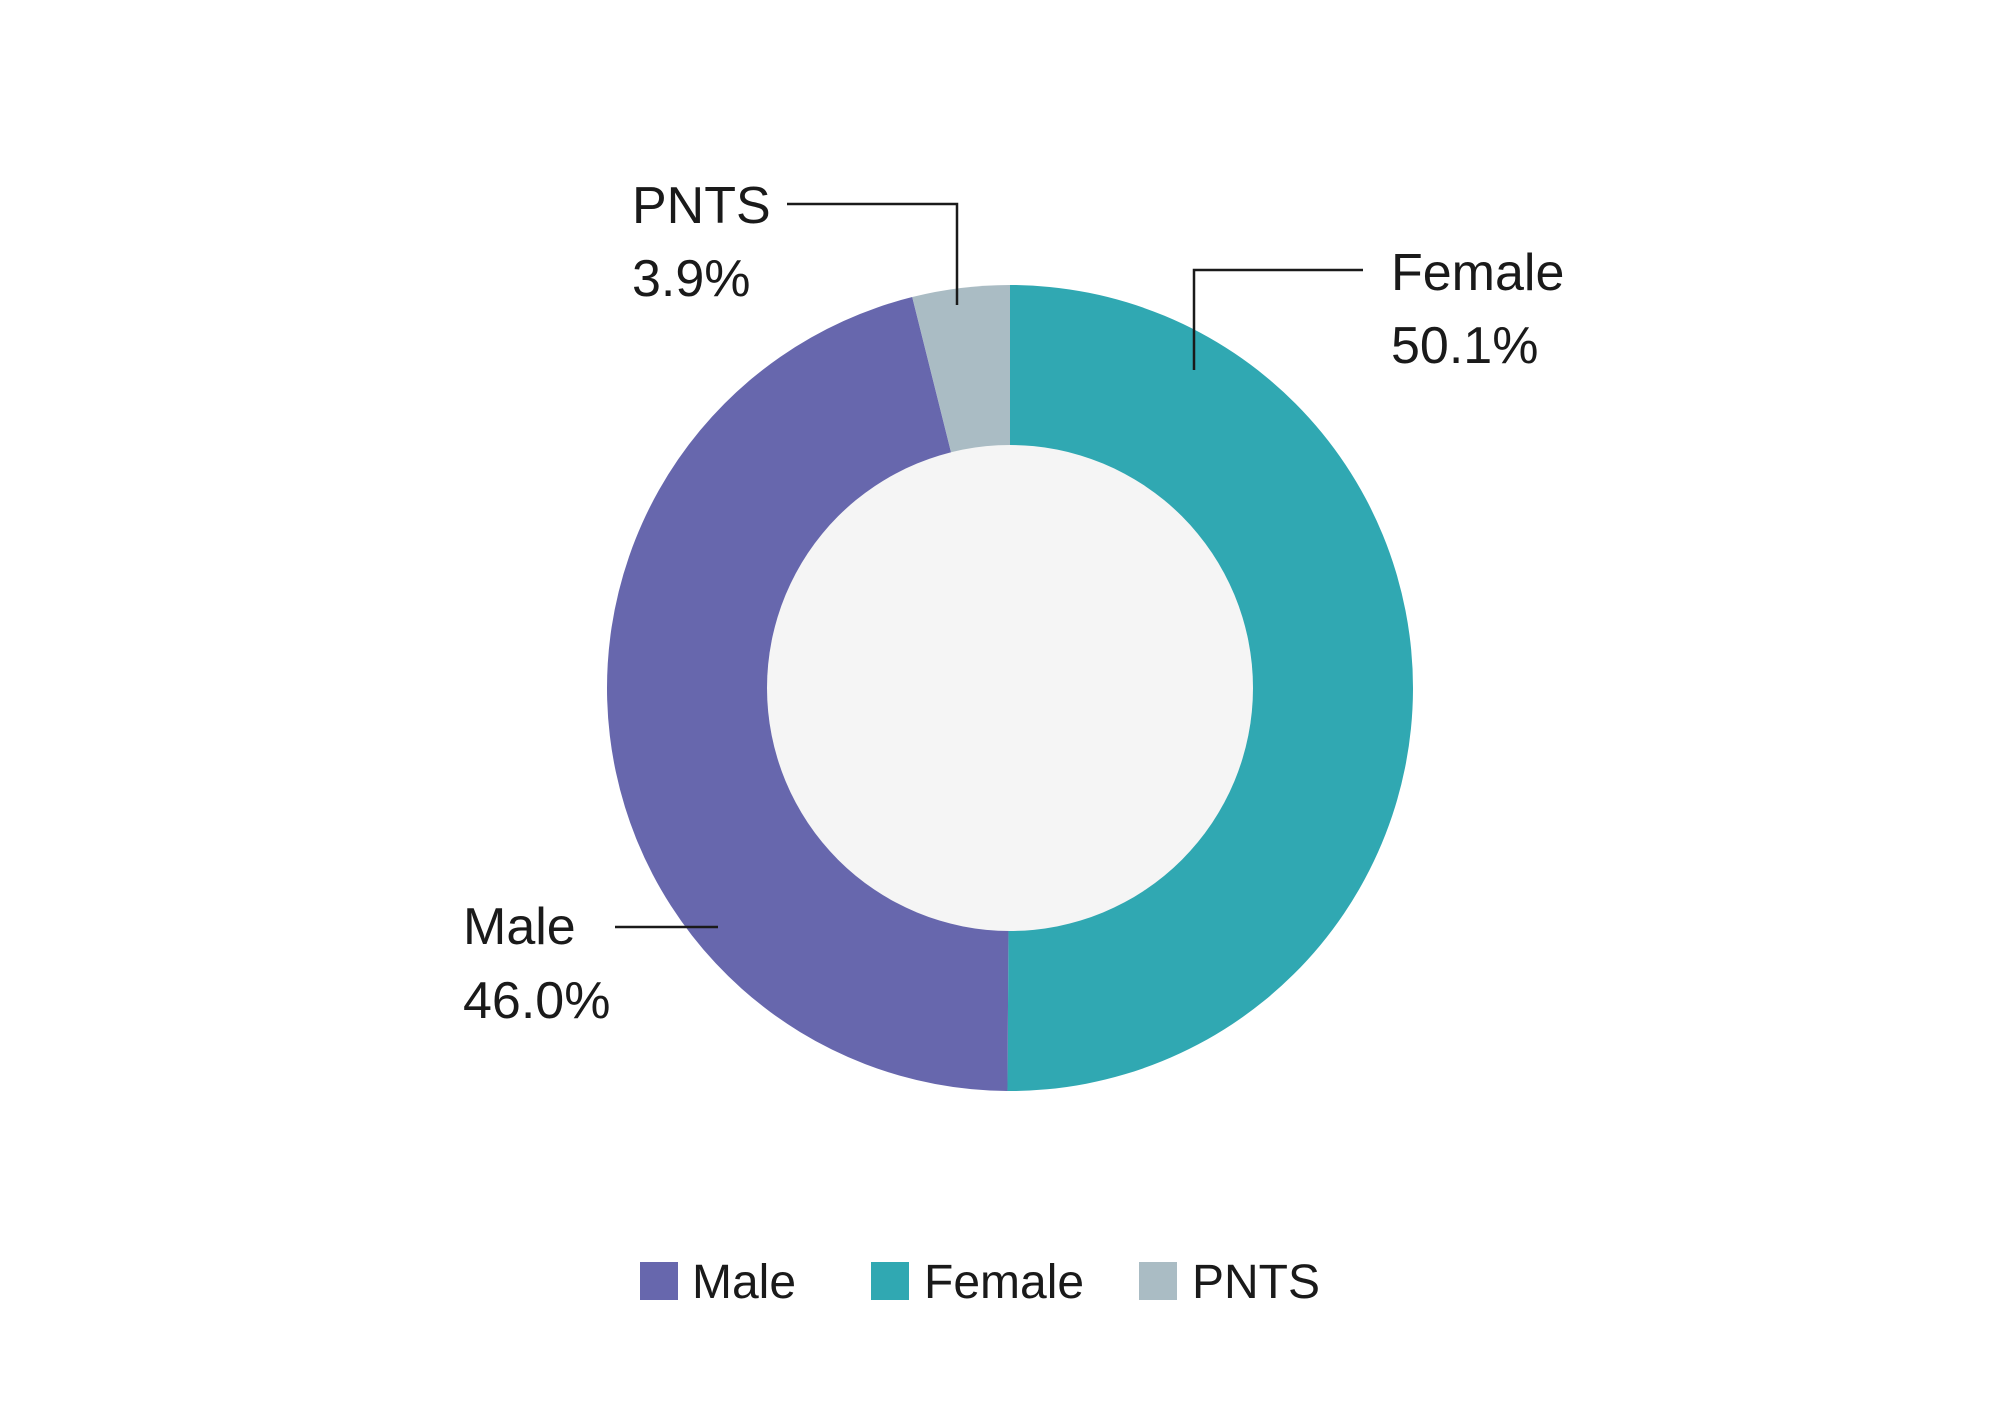 This screenshot has height=1416, width=2000. I want to click on leader-line-pnts, so click(873, 253).